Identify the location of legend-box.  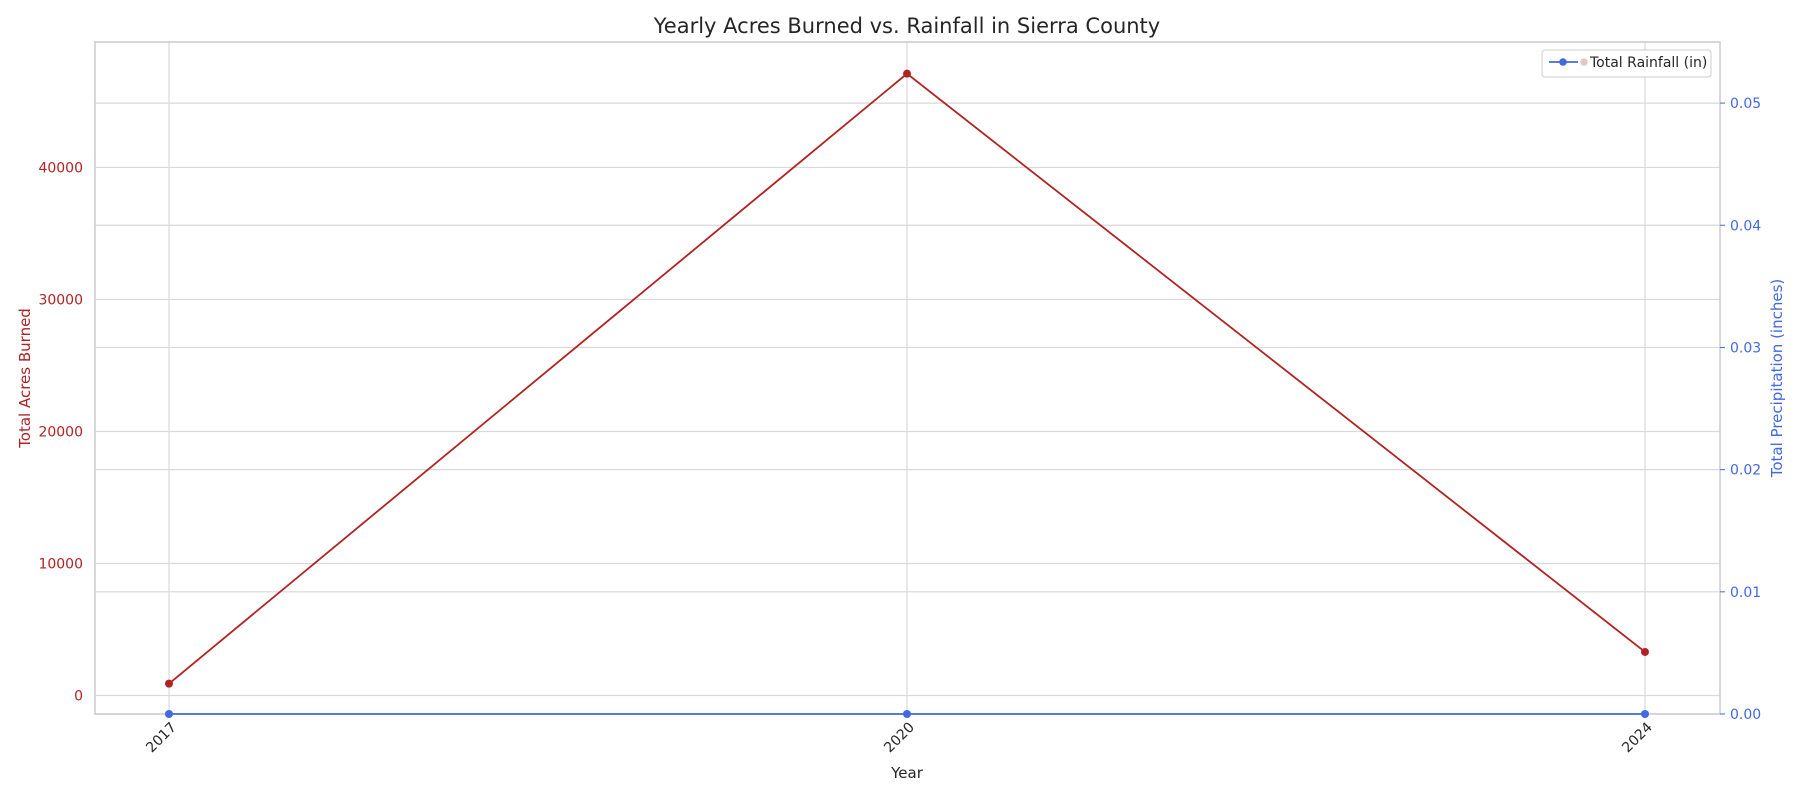
(1626, 63).